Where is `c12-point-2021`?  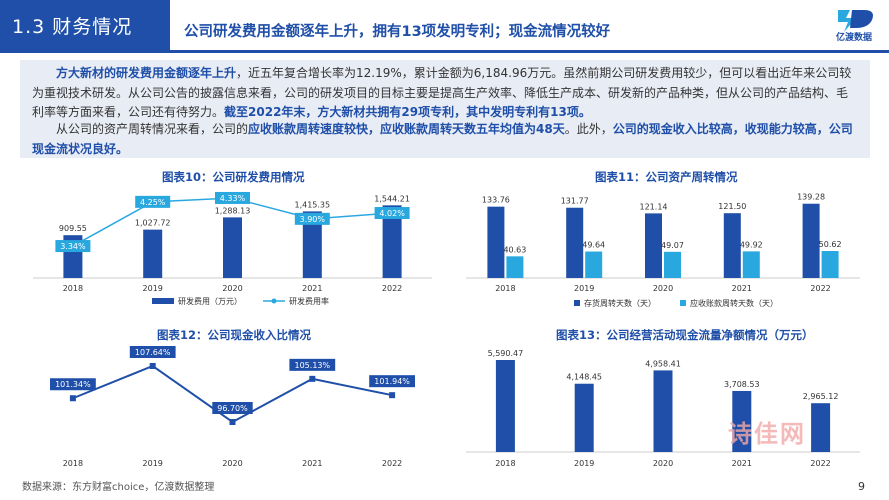
c12-point-2021 is located at coordinates (312, 378).